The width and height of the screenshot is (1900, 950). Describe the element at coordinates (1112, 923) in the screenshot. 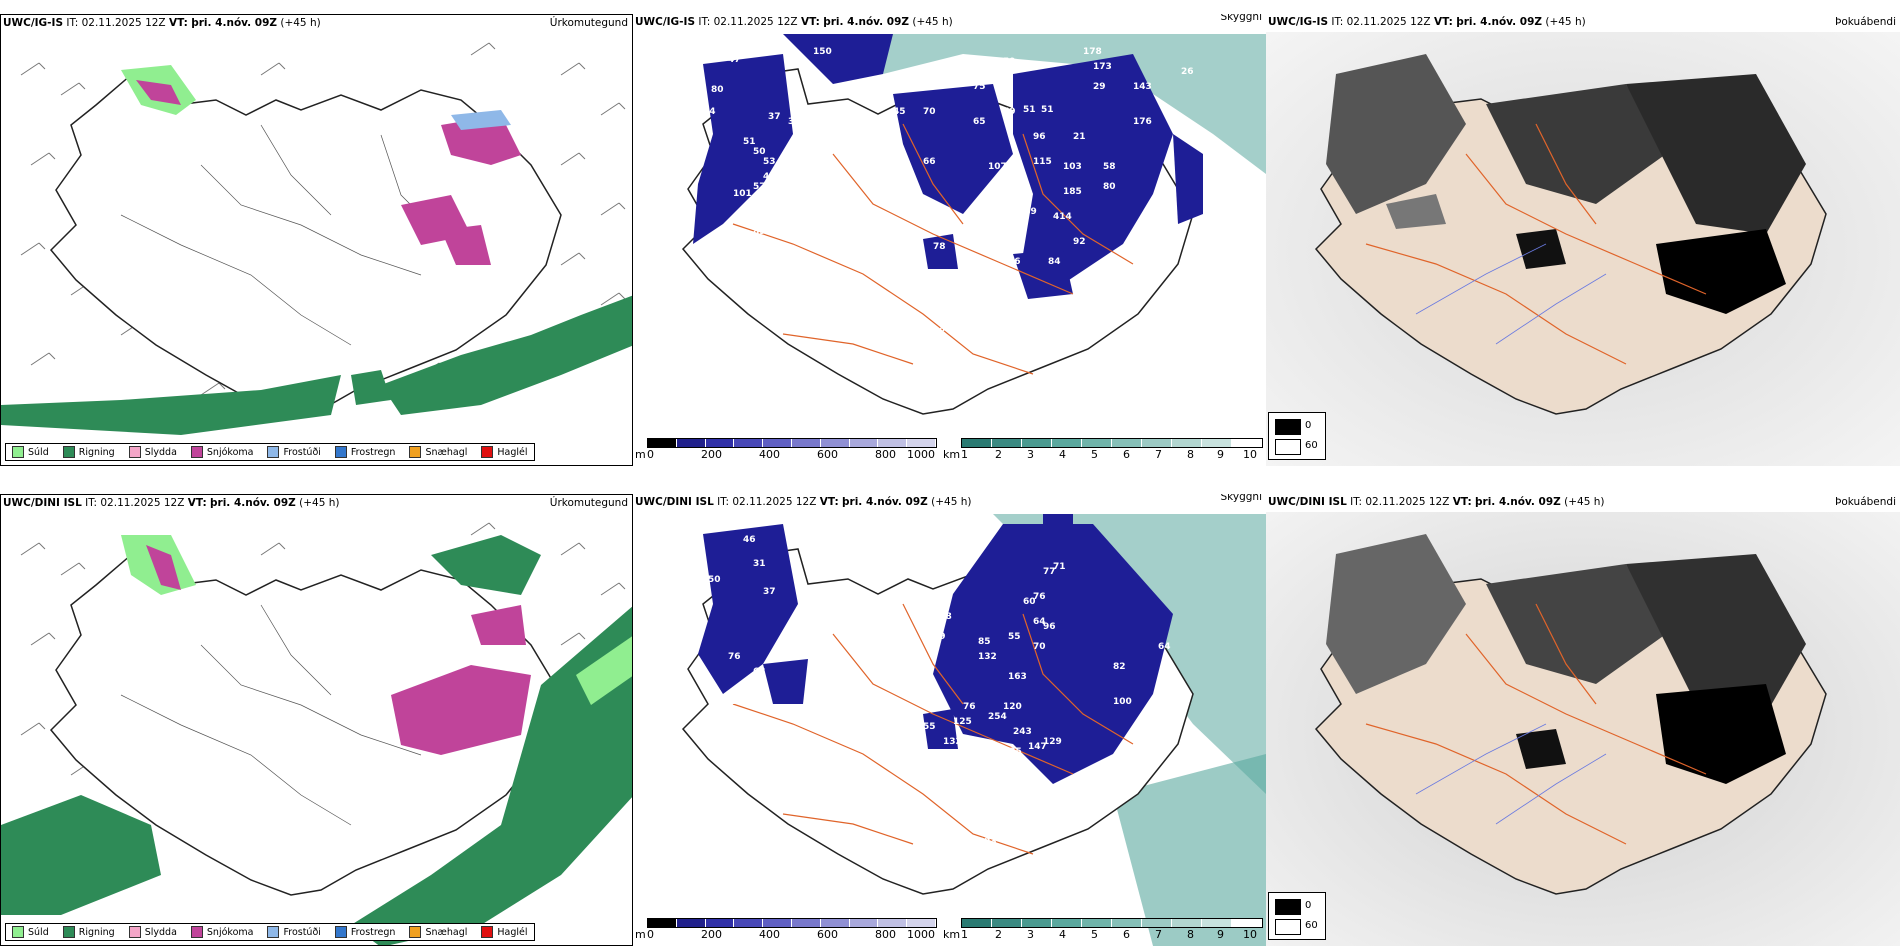

I see `visibility-colorbar-strip` at that location.